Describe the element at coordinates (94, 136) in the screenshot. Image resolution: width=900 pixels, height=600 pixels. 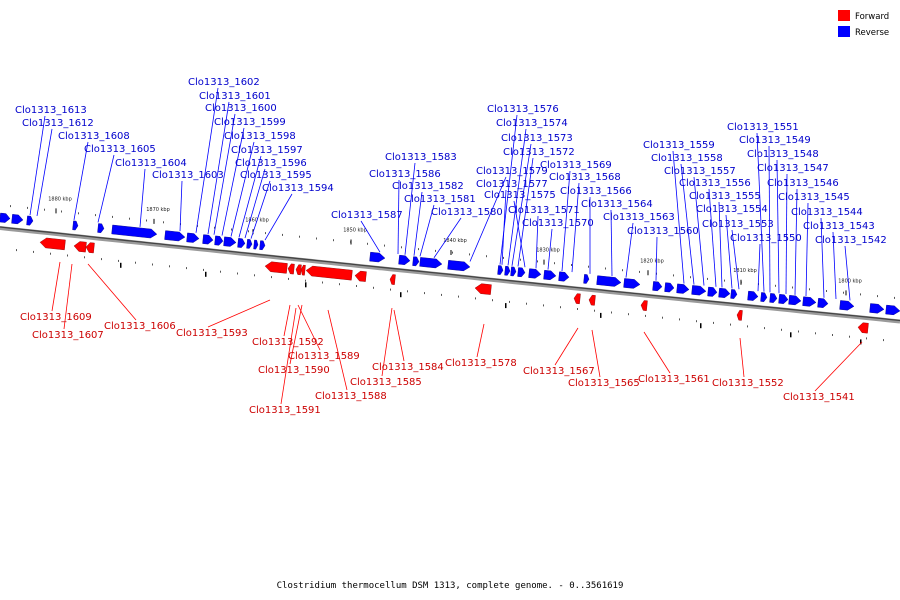
I see `reverse-gene-label: Clo1313_1608` at that location.